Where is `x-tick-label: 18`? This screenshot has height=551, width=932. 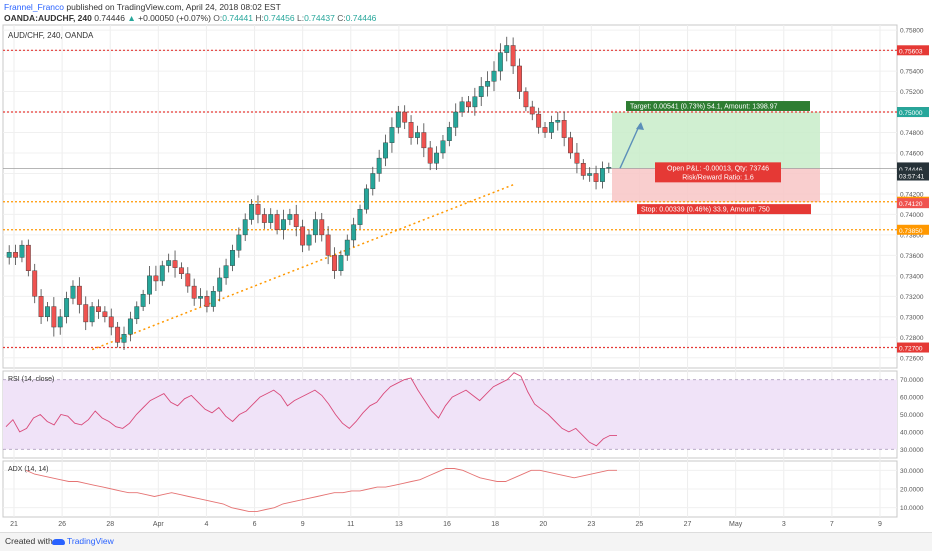
x-tick-label: 18 is located at coordinates (495, 524).